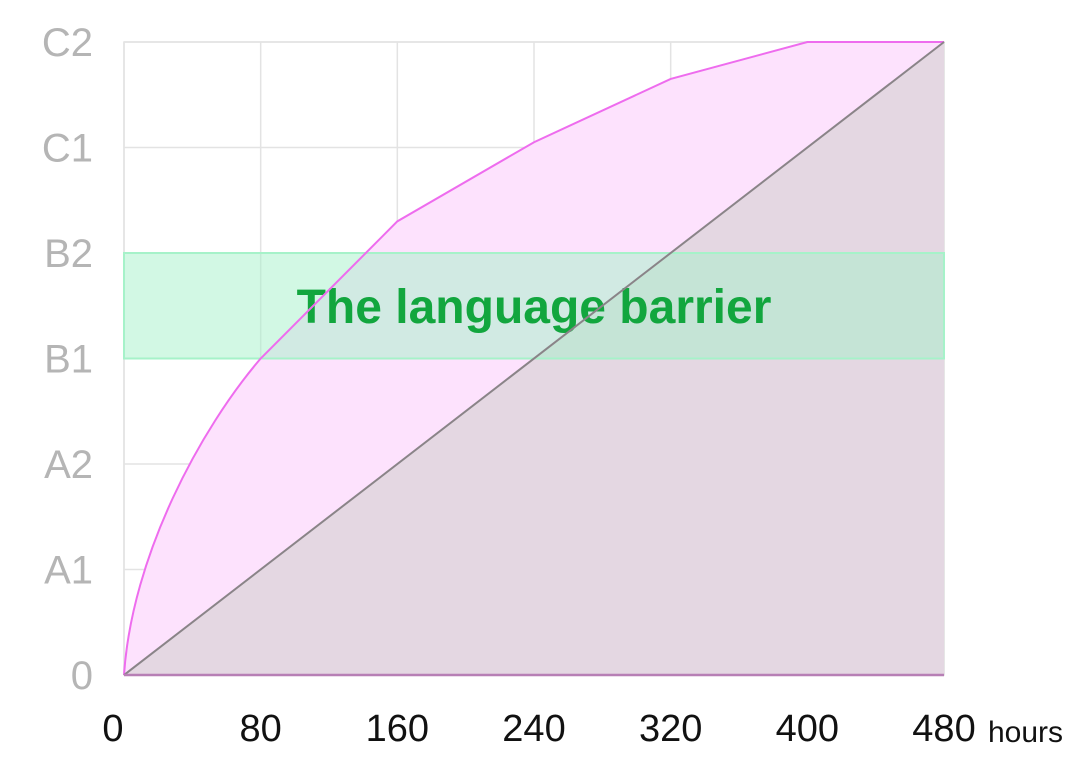 The image size is (1074, 761). I want to click on language-barrier-label: The language barrier, so click(534, 307).